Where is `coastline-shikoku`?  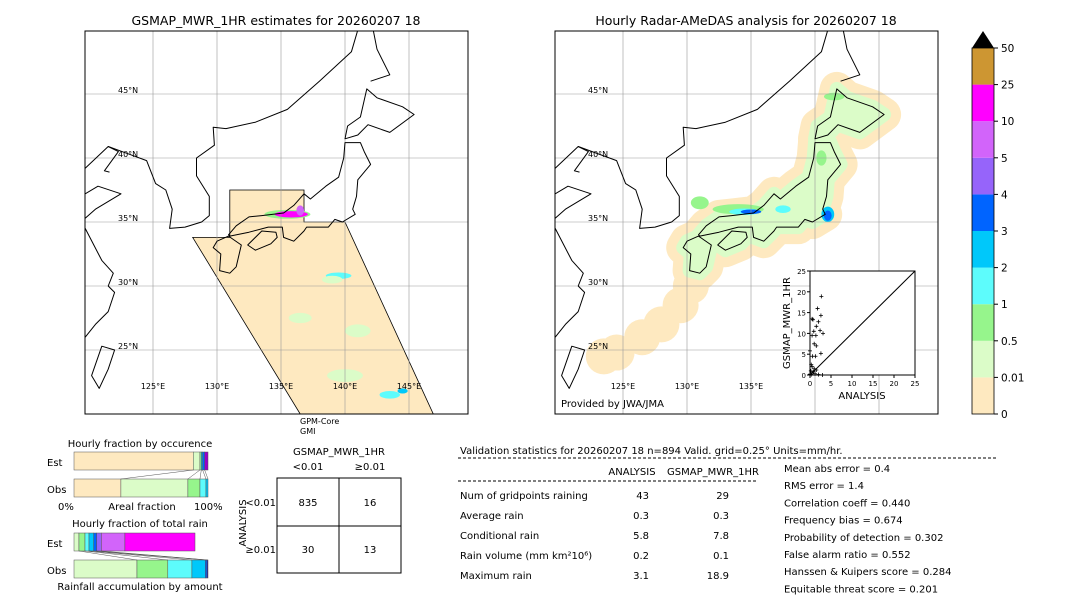 coastline-shikoku is located at coordinates (732, 240).